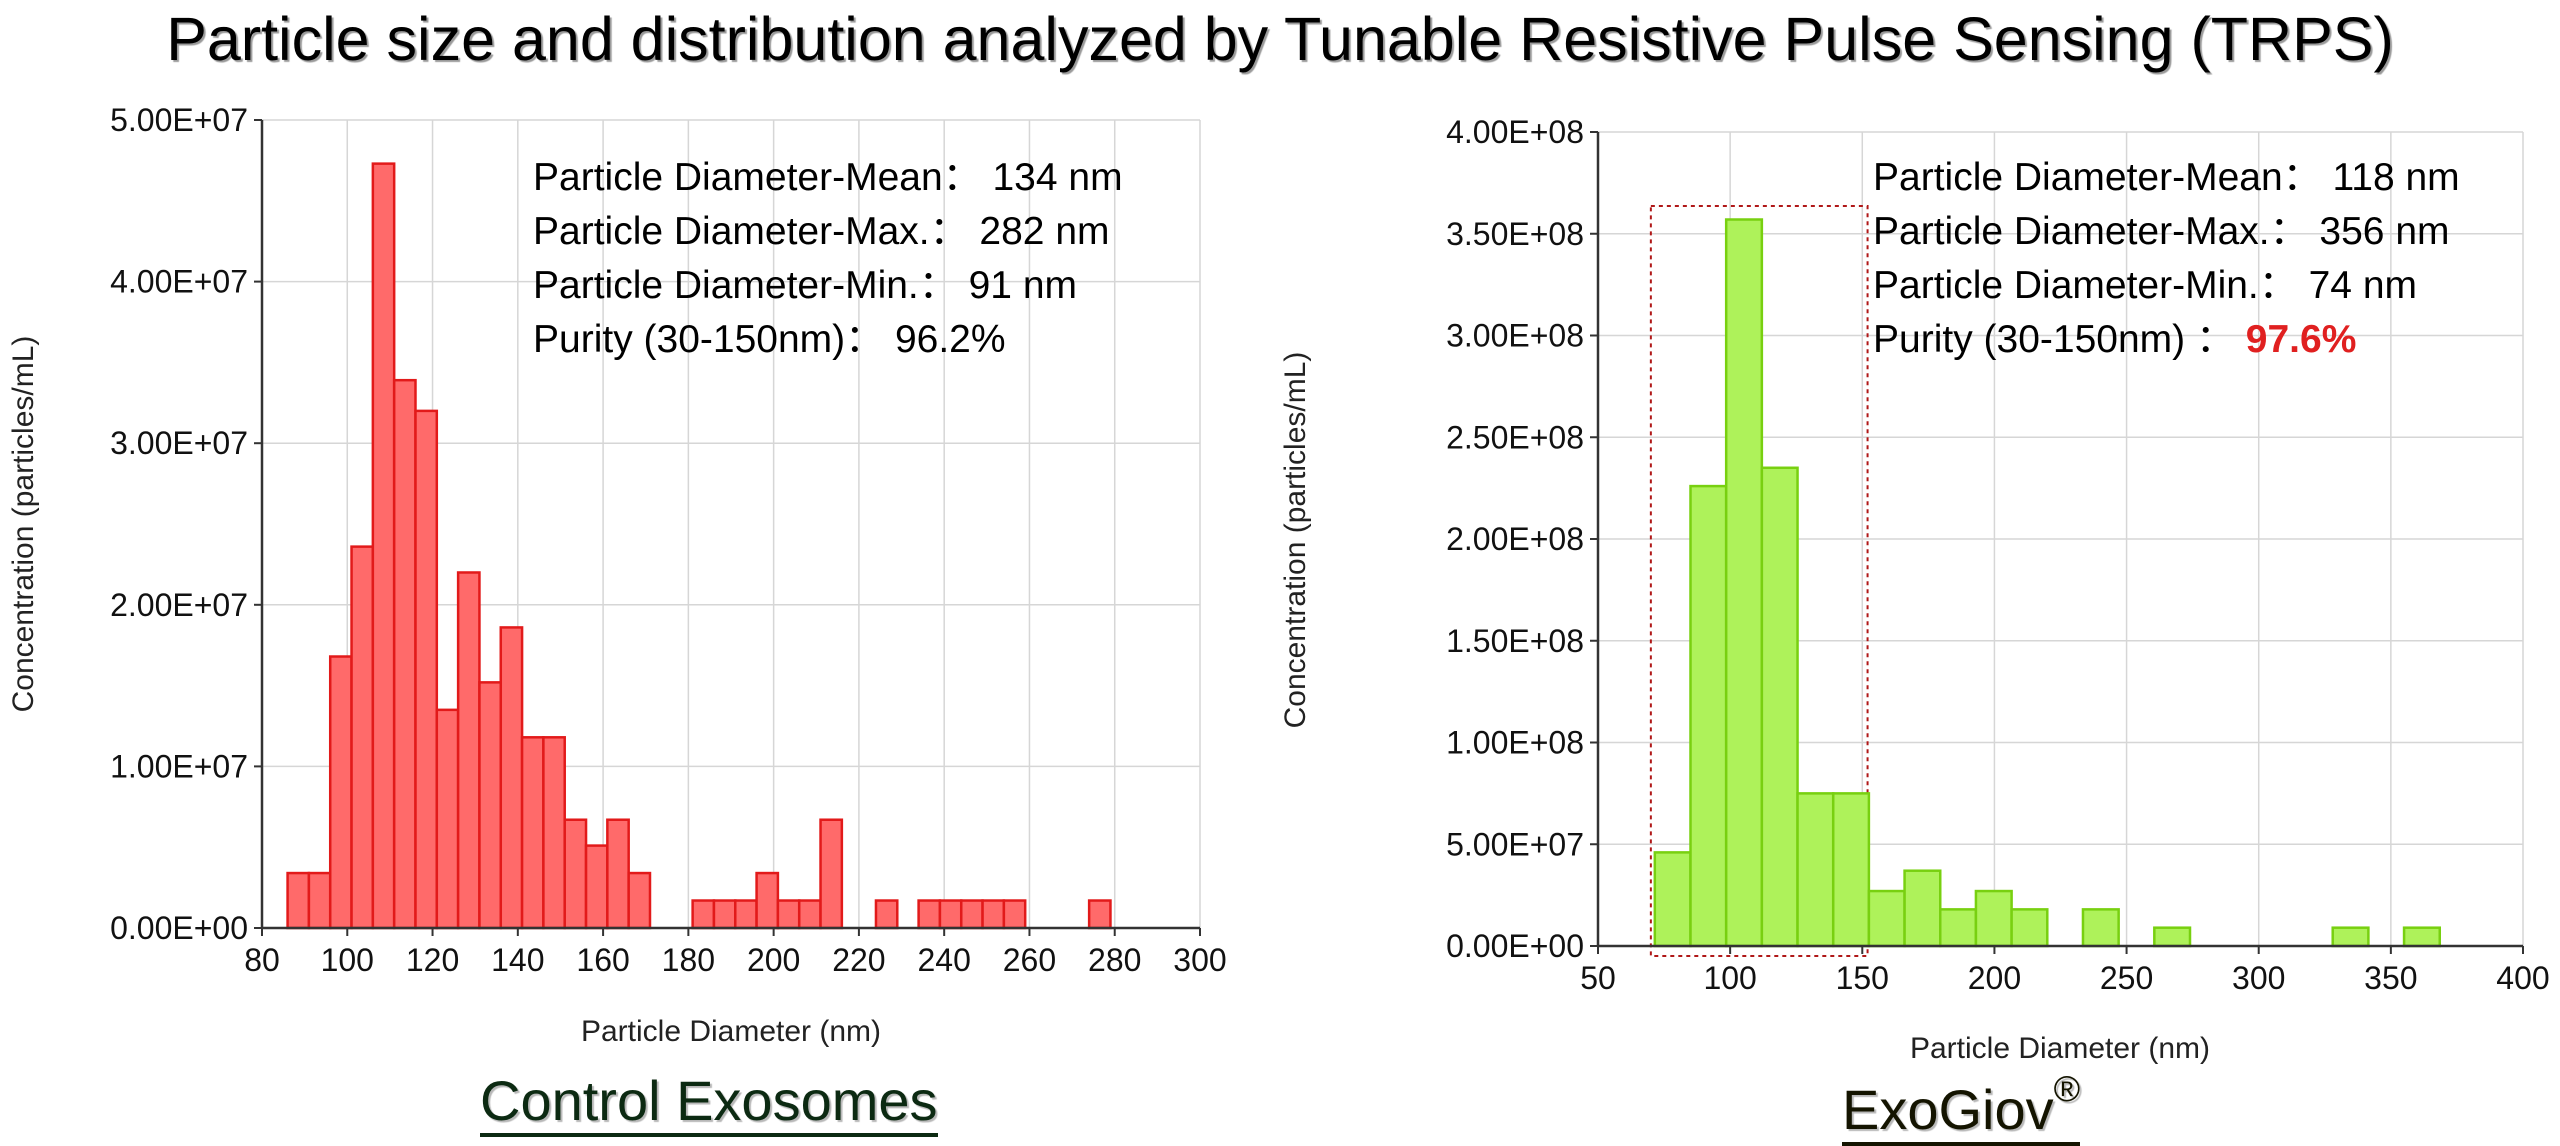 Image resolution: width=2560 pixels, height=1146 pixels. Describe the element at coordinates (2391, 177) in the screenshot. I see `stat-value: 118 nm` at that location.